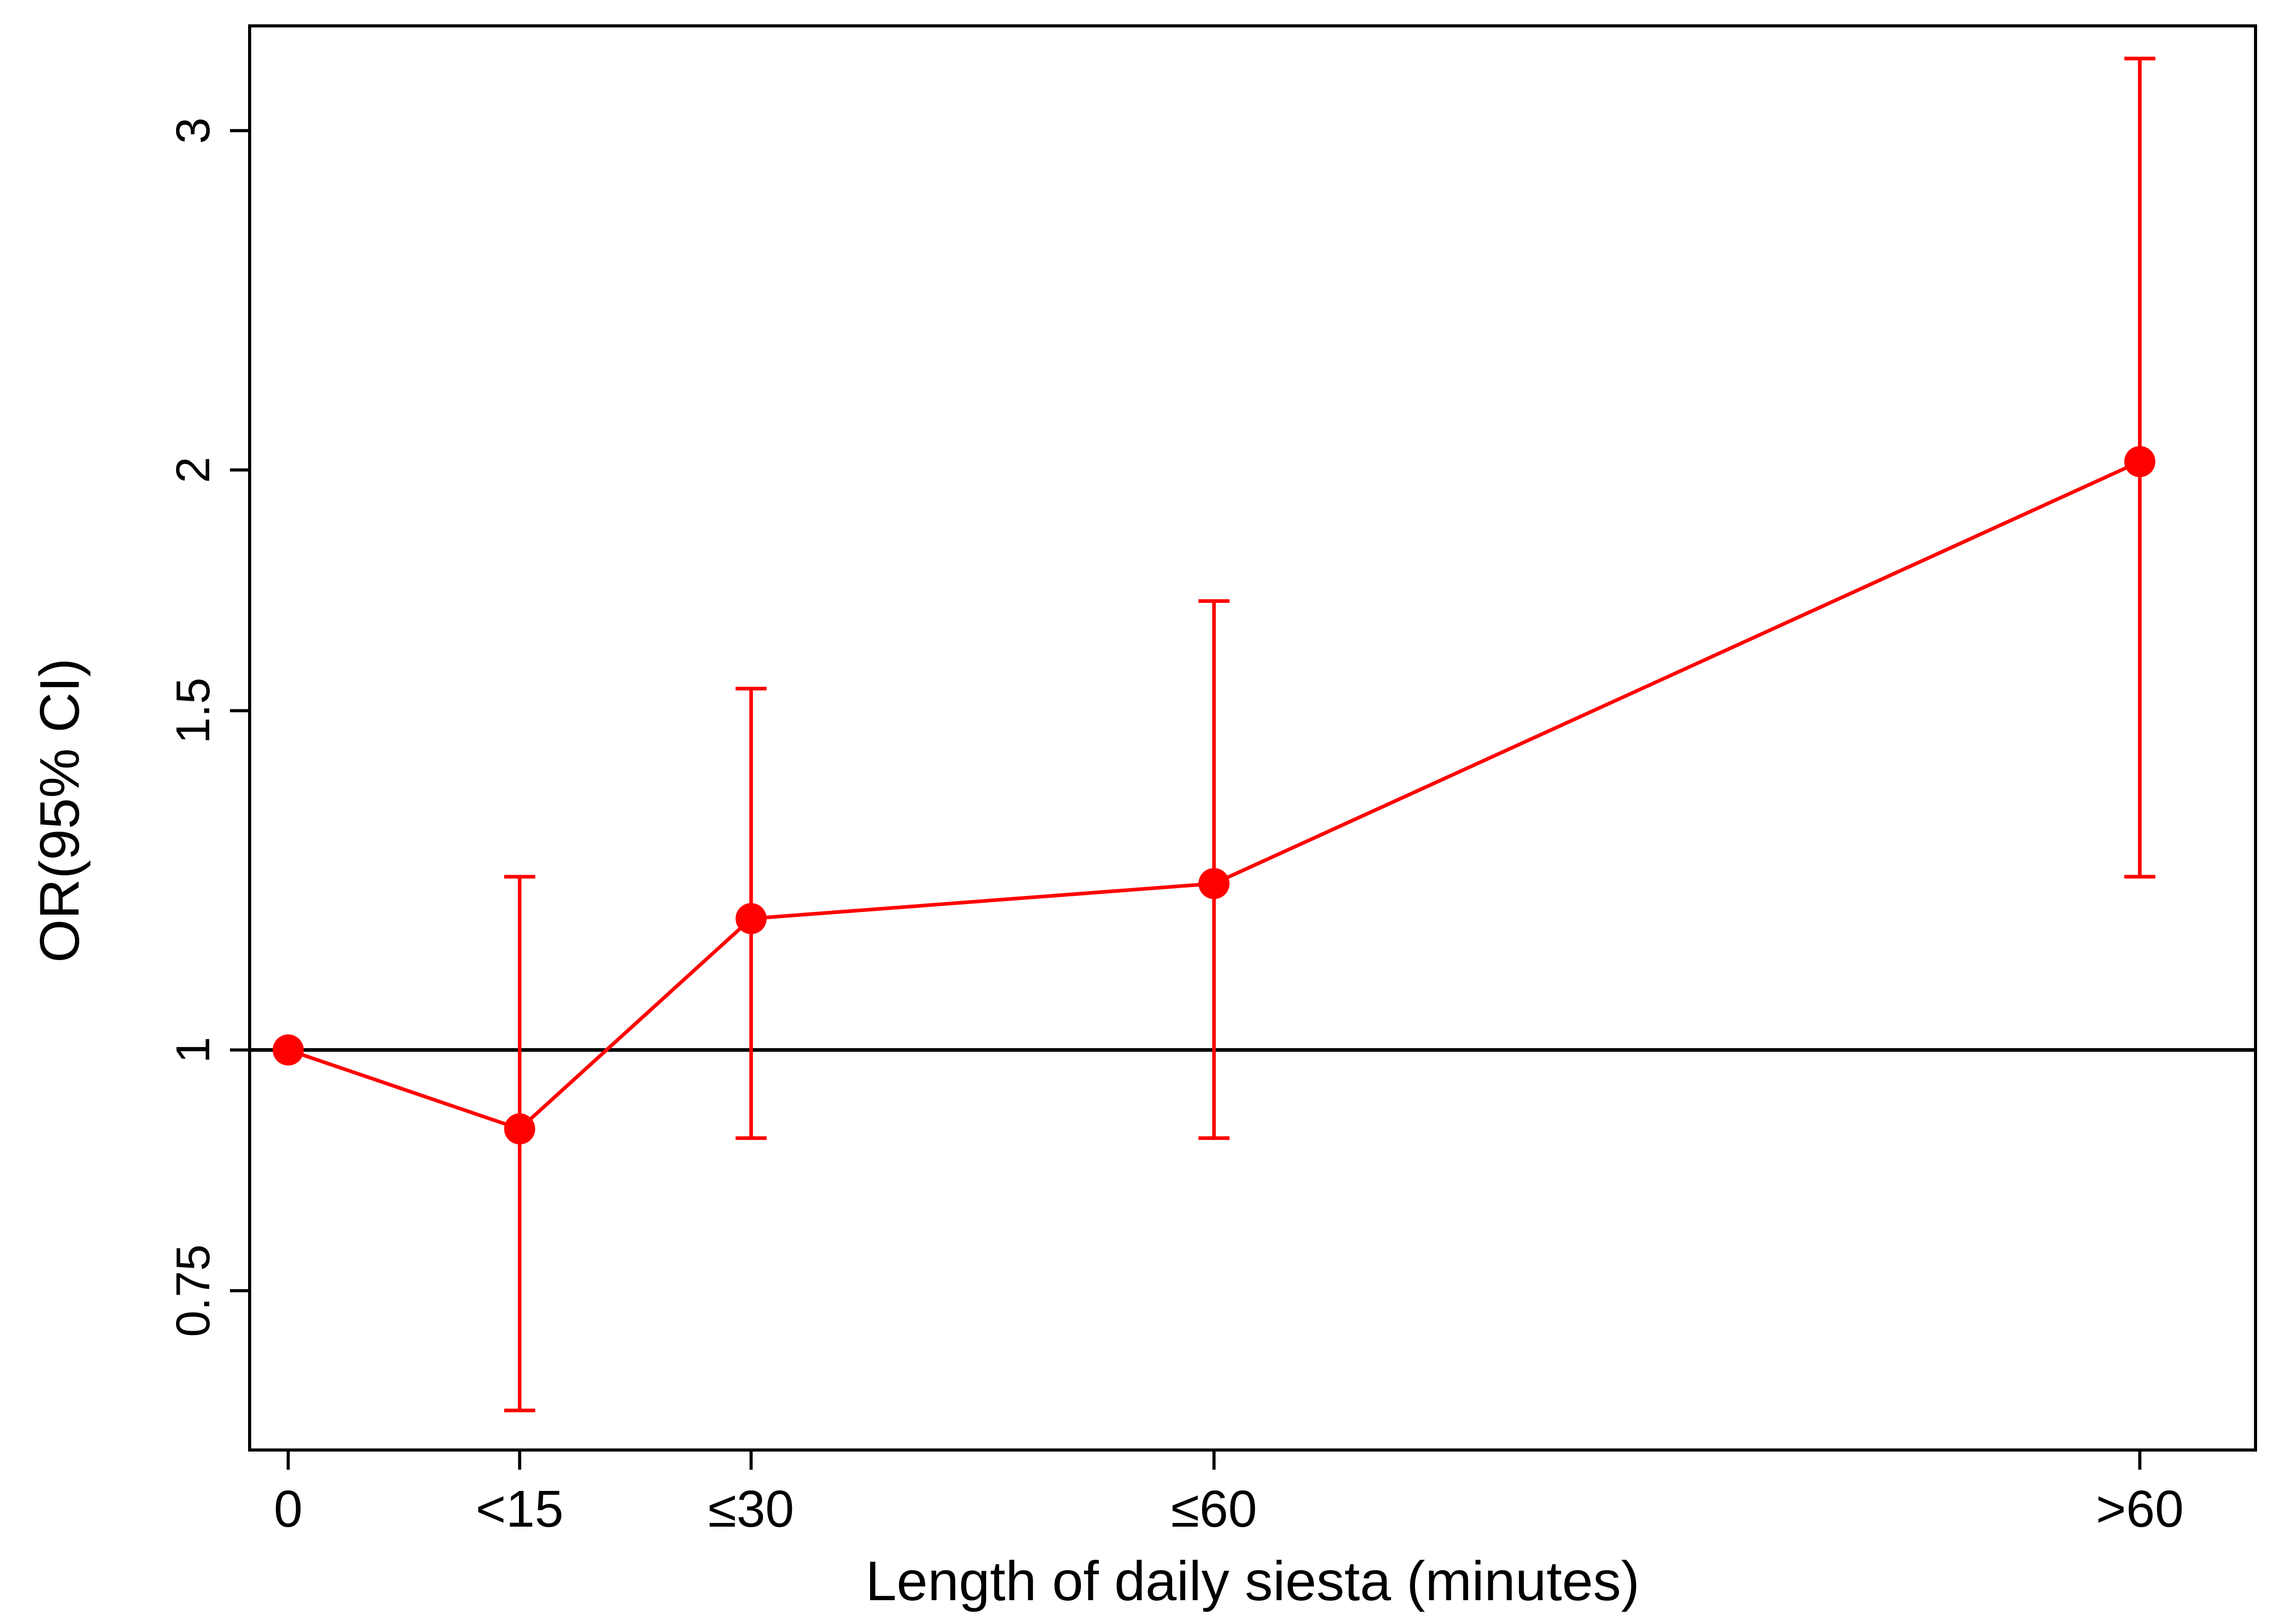 This screenshot has height=1624, width=2269. What do you see at coordinates (1252, 1581) in the screenshot?
I see `x-axis-title: Length of daily siesta (minutes)` at bounding box center [1252, 1581].